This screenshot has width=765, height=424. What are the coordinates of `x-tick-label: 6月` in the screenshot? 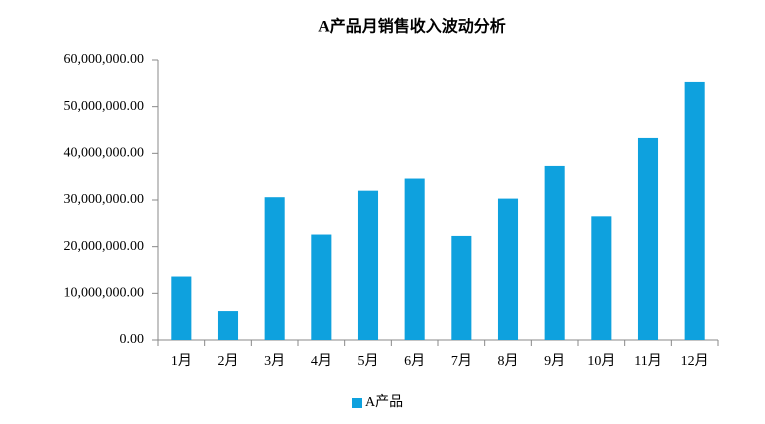 It's located at (414, 361).